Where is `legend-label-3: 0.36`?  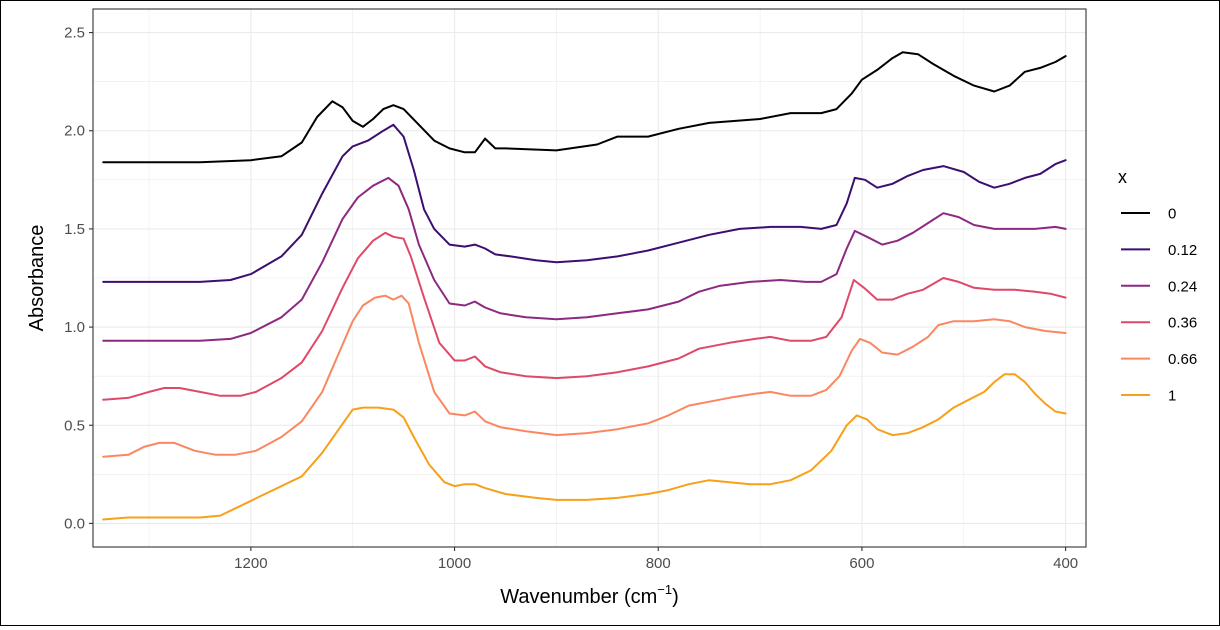 legend-label-3: 0.36 is located at coordinates (1182, 323).